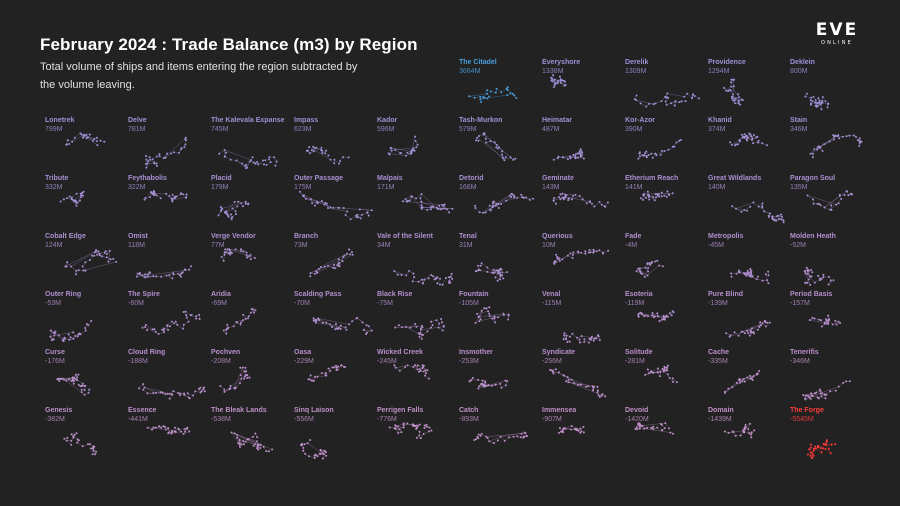  I want to click on region-value: 135M, so click(799, 187).